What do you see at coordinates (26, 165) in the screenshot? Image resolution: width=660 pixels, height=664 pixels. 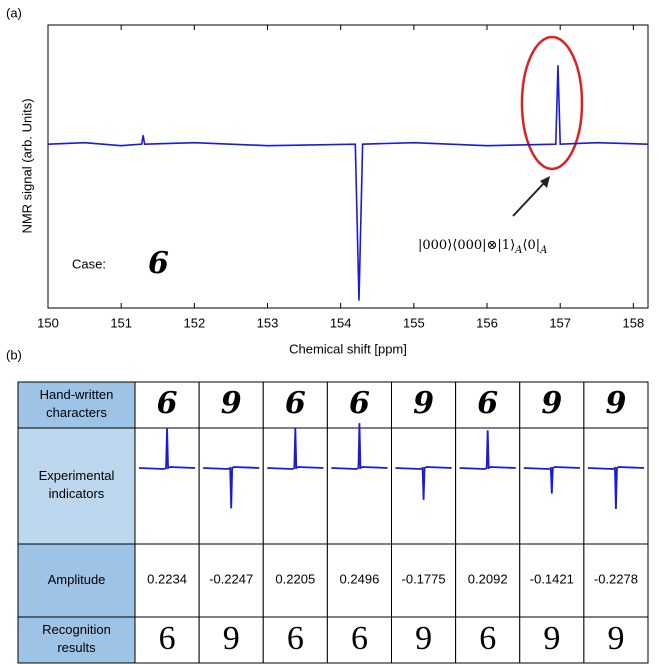 I see `y-axis-label: NMR signal (arb. Units)` at bounding box center [26, 165].